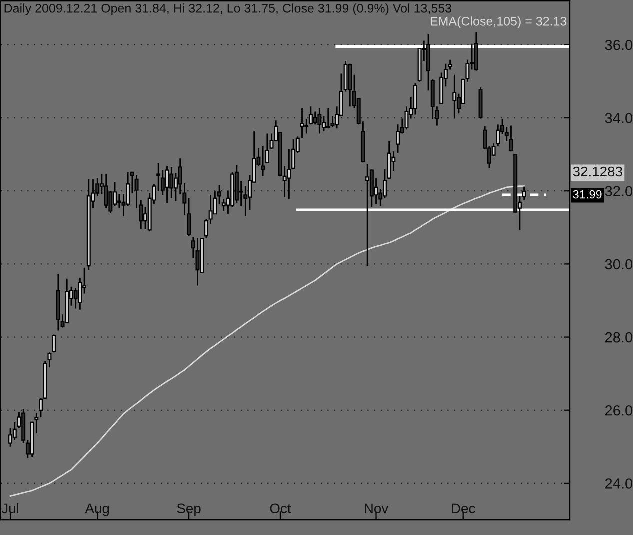  I want to click on x-tick-label: Nov, so click(377, 509).